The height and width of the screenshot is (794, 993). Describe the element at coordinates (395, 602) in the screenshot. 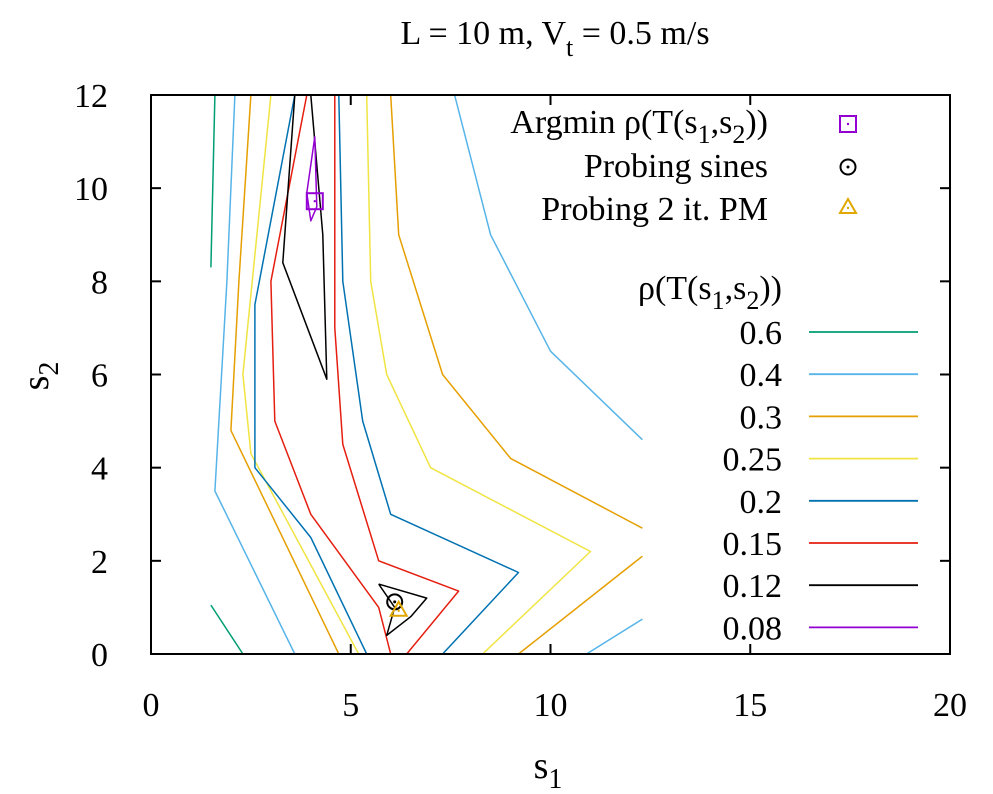

I see `data-marker-circle-dot` at that location.